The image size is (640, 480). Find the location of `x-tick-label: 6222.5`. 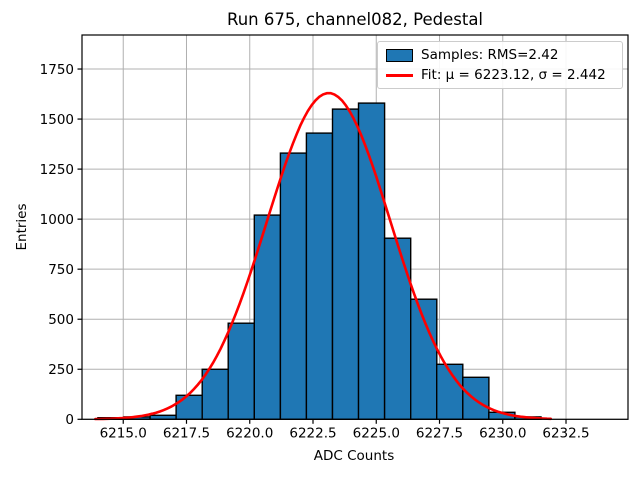

x-tick-label: 6222.5 is located at coordinates (312, 433).